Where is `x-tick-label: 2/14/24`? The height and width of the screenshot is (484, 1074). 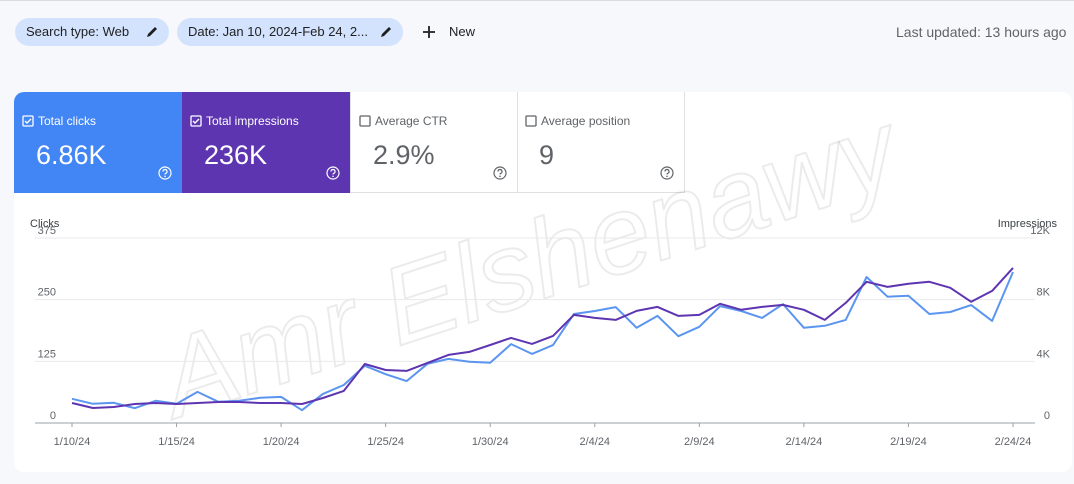 x-tick-label: 2/14/24 is located at coordinates (804, 442).